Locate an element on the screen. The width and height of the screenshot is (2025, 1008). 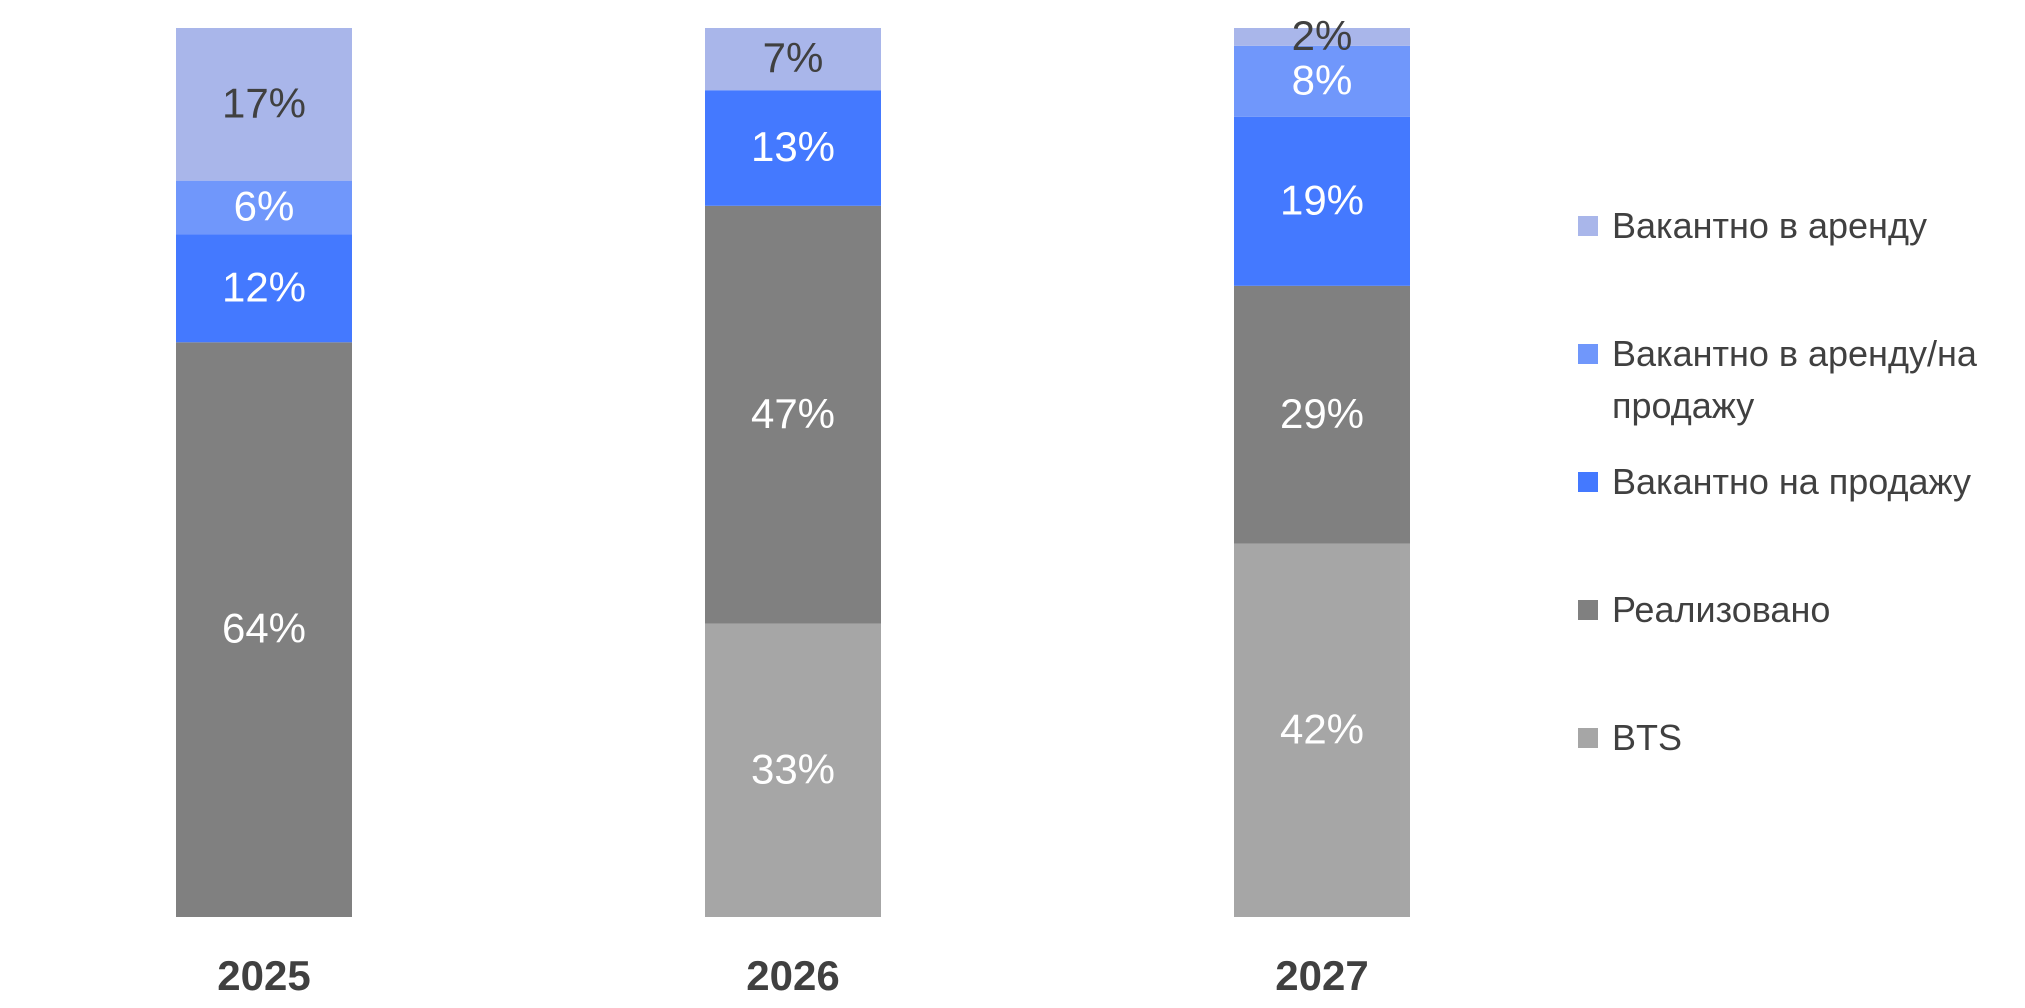
data-label: 8% is located at coordinates (1322, 79).